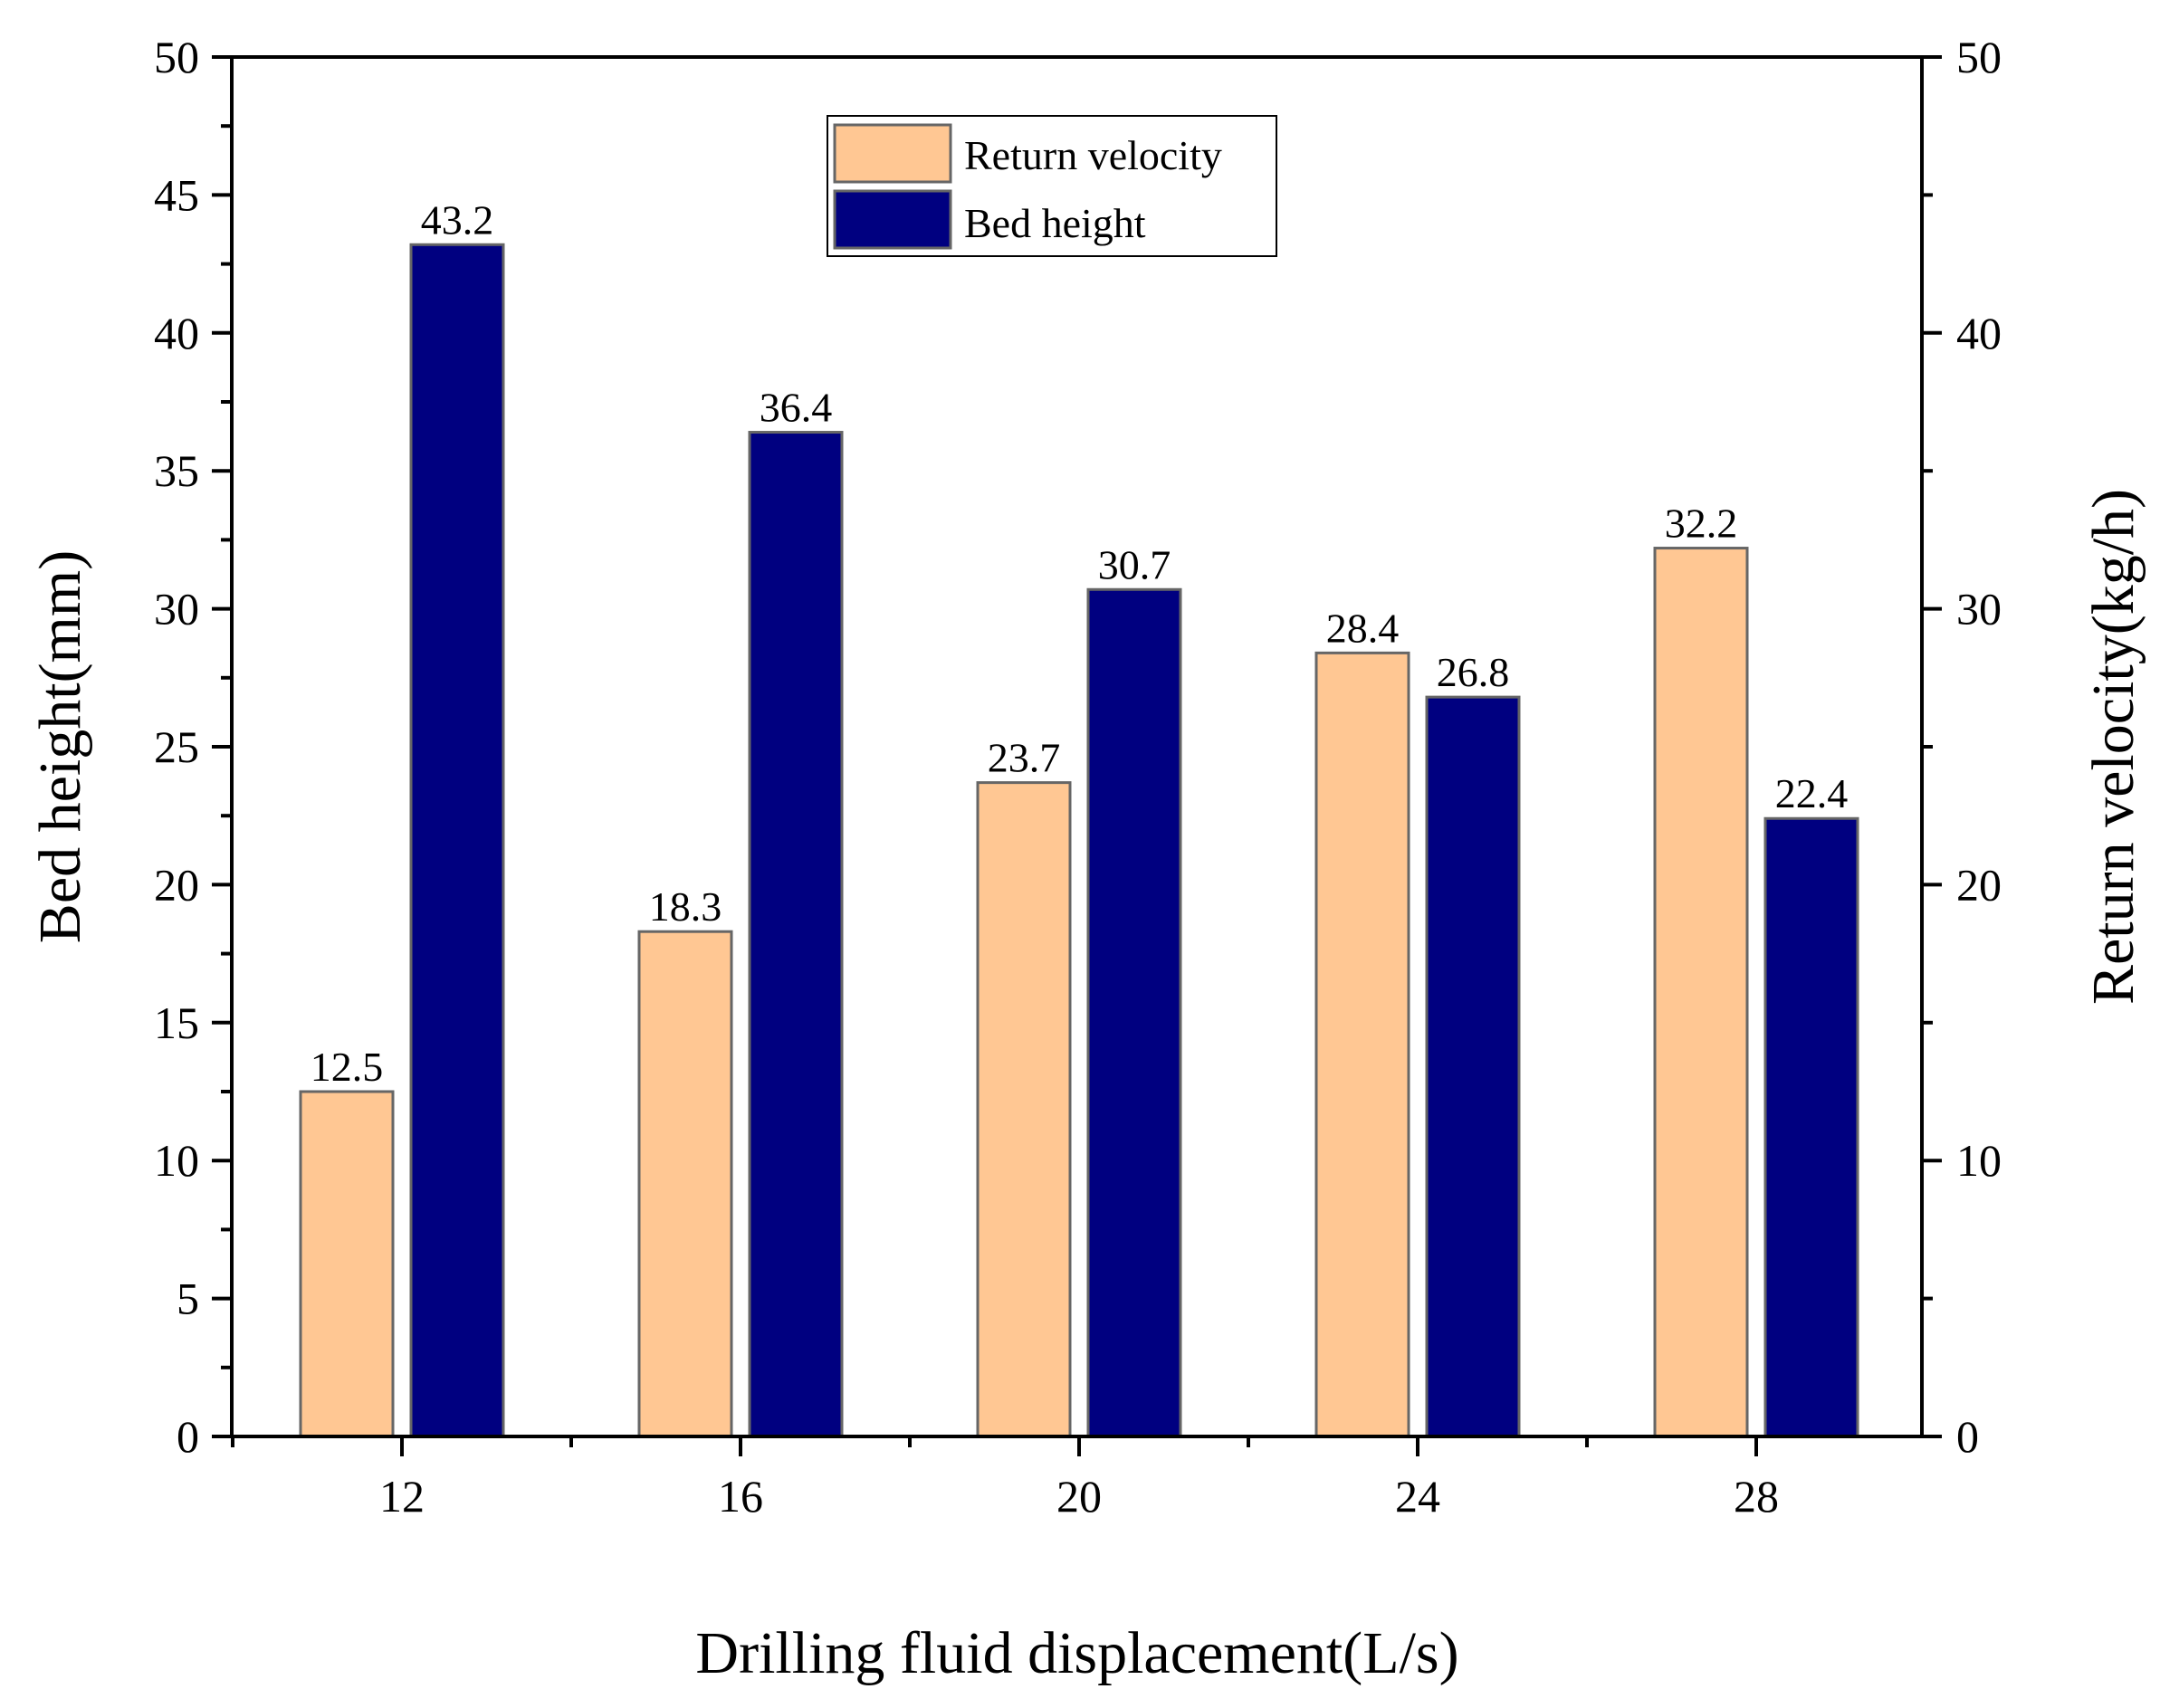  I want to click on data-label-return-velocity-20: 23.7, so click(1024, 758).